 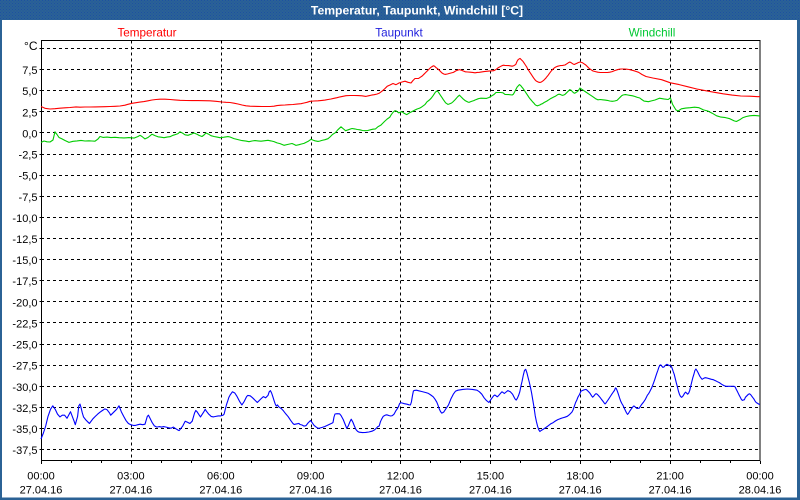 I want to click on svg-text: 7,5, so click(x=29, y=71).